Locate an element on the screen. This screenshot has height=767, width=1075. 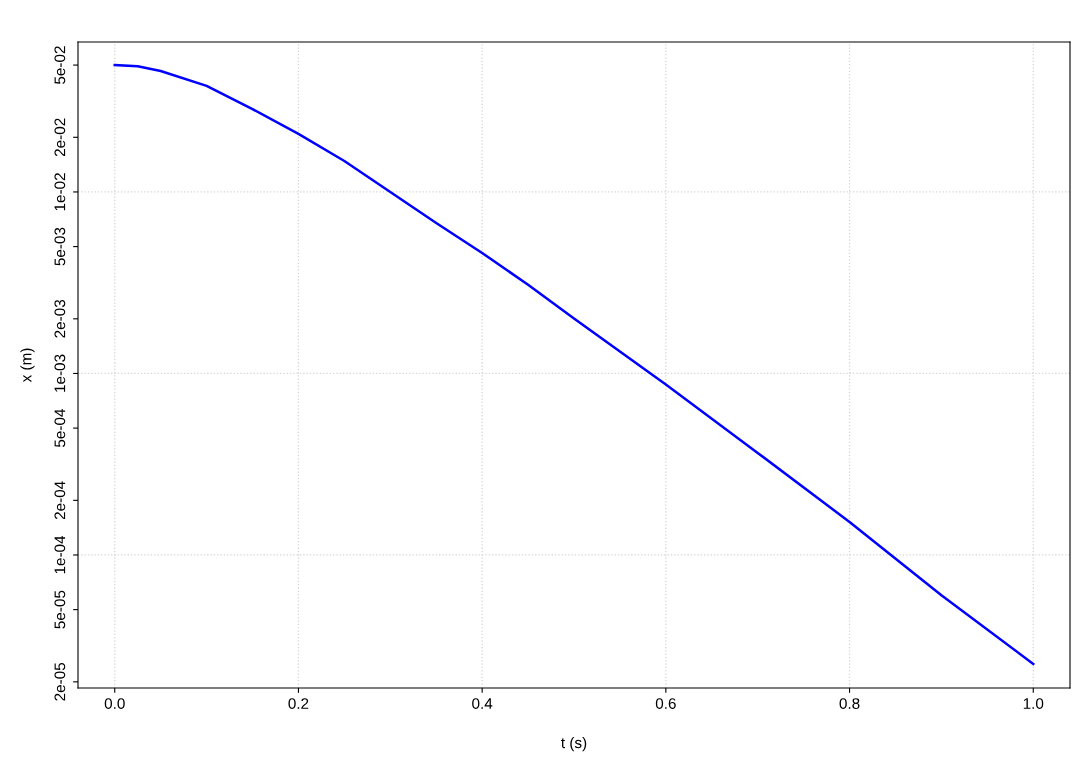
y-tick-label: 5e-05 is located at coordinates (60, 609).